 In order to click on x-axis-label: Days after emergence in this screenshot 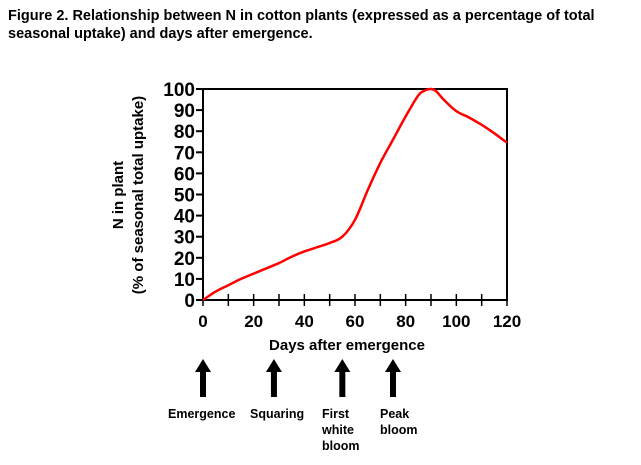, I will do `click(347, 345)`.